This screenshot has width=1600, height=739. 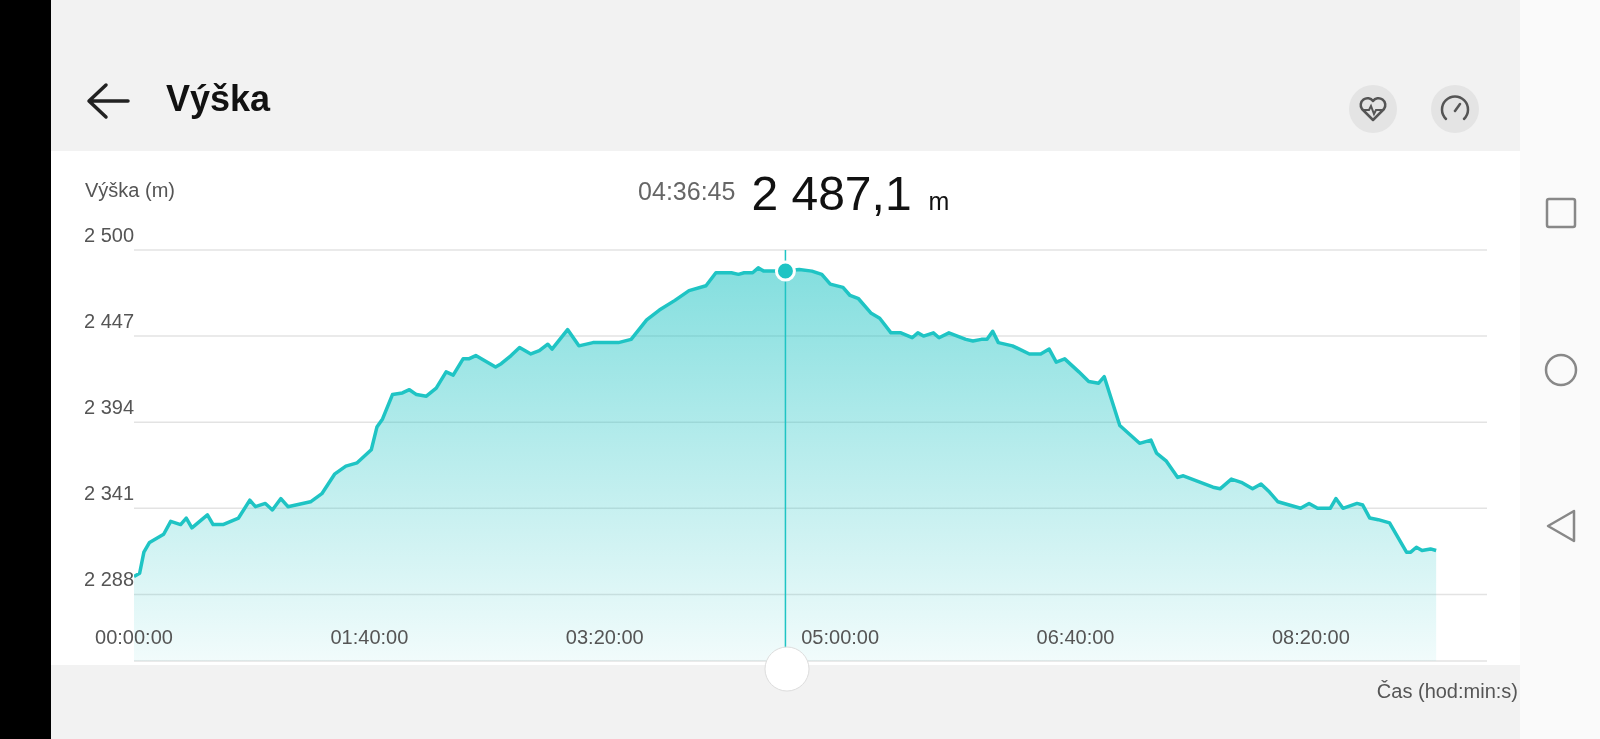 I want to click on chart-title: Výška, so click(x=218, y=99).